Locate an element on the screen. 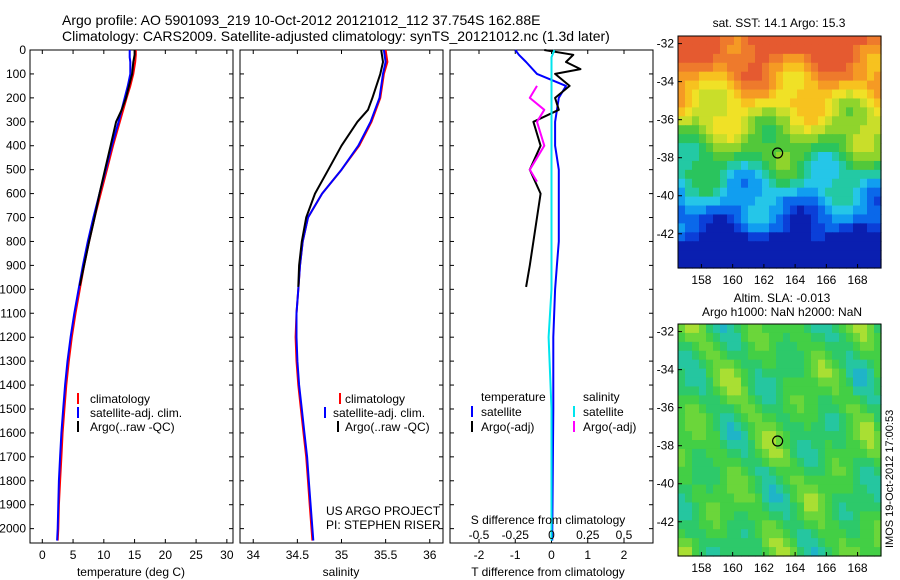 Image resolution: width=900 pixels, height=580 pixels. s-difference-tick-label: 0 is located at coordinates (551, 535).